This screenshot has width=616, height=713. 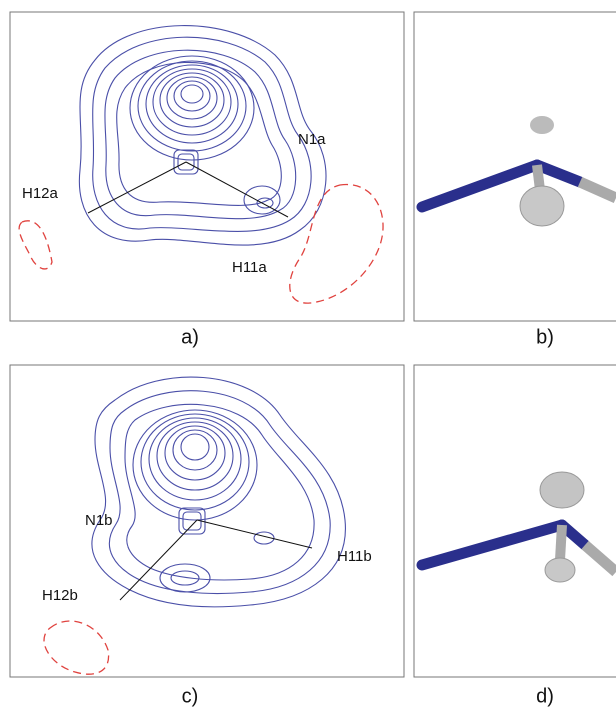 What do you see at coordinates (60, 595) in the screenshot?
I see `atom-label: H12b` at bounding box center [60, 595].